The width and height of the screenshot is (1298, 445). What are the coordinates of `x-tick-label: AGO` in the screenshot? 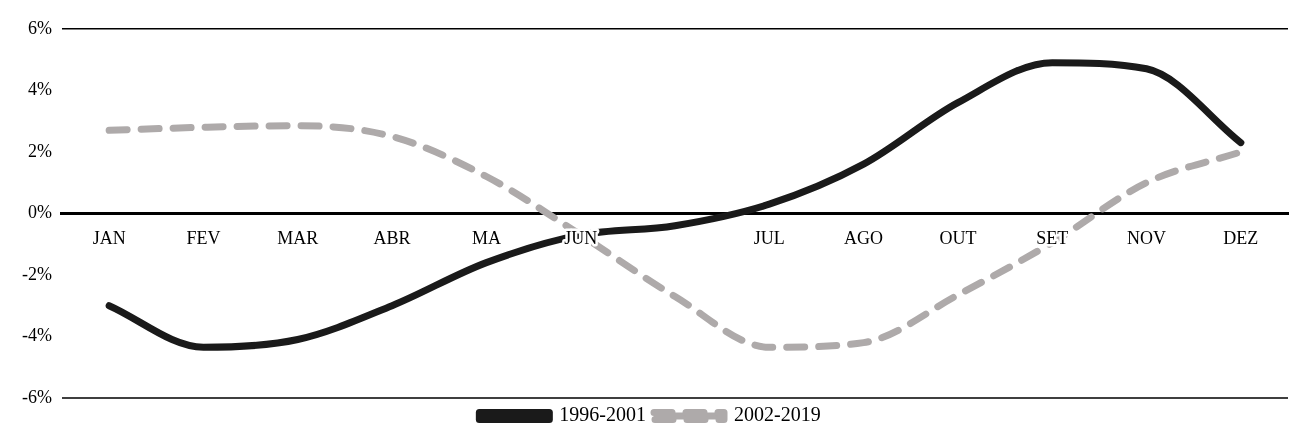 It's located at (864, 238).